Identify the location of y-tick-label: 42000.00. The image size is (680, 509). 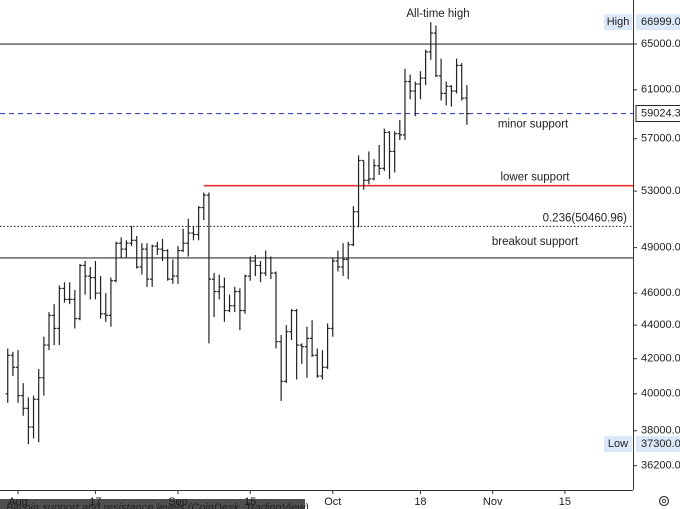
(660, 359).